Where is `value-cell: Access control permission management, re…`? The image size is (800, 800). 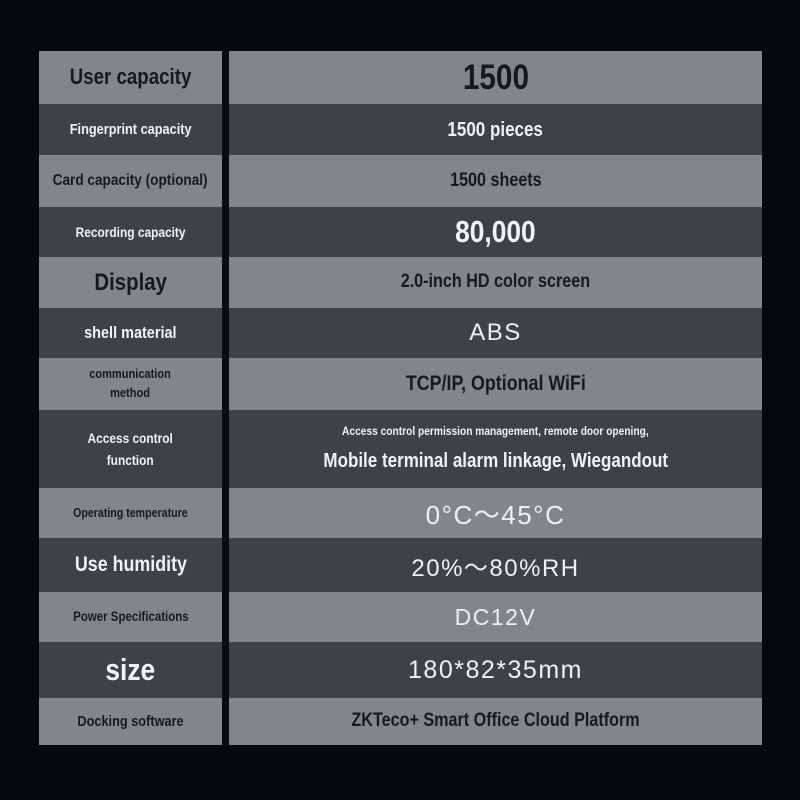
value-cell: Access control permission management, re… is located at coordinates (495, 449).